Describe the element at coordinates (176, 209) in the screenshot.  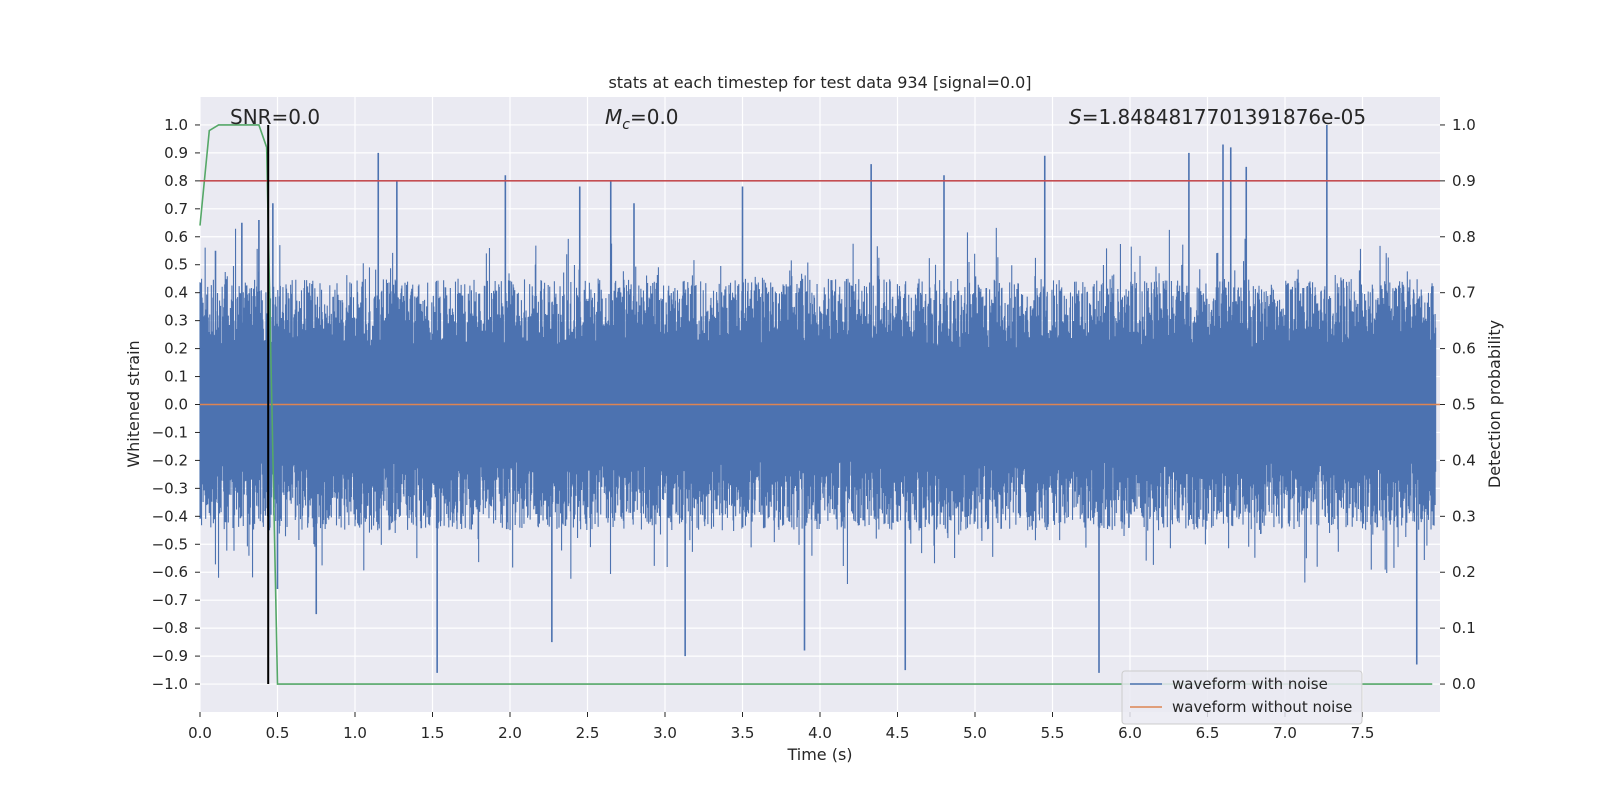
I see `y-tick-label: 0.7` at that location.